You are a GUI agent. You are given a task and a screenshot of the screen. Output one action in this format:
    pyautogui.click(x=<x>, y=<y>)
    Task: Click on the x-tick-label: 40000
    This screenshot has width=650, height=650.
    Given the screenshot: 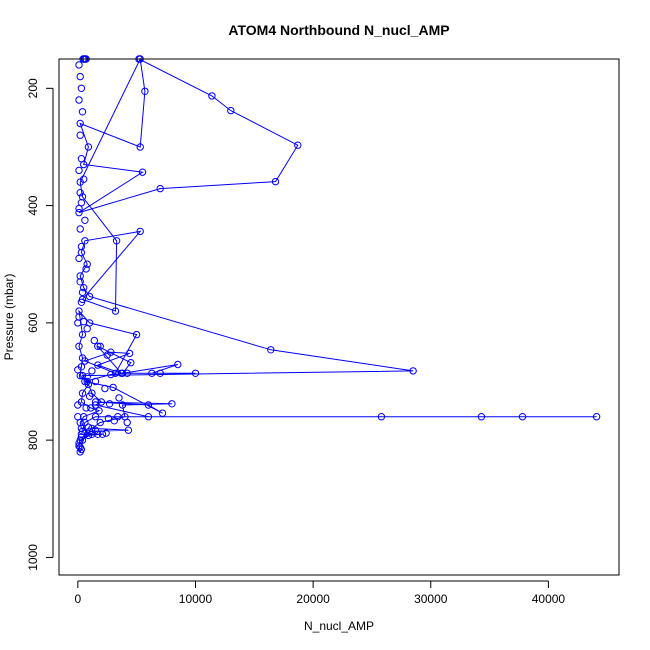 What is the action you would take?
    pyautogui.click(x=549, y=599)
    